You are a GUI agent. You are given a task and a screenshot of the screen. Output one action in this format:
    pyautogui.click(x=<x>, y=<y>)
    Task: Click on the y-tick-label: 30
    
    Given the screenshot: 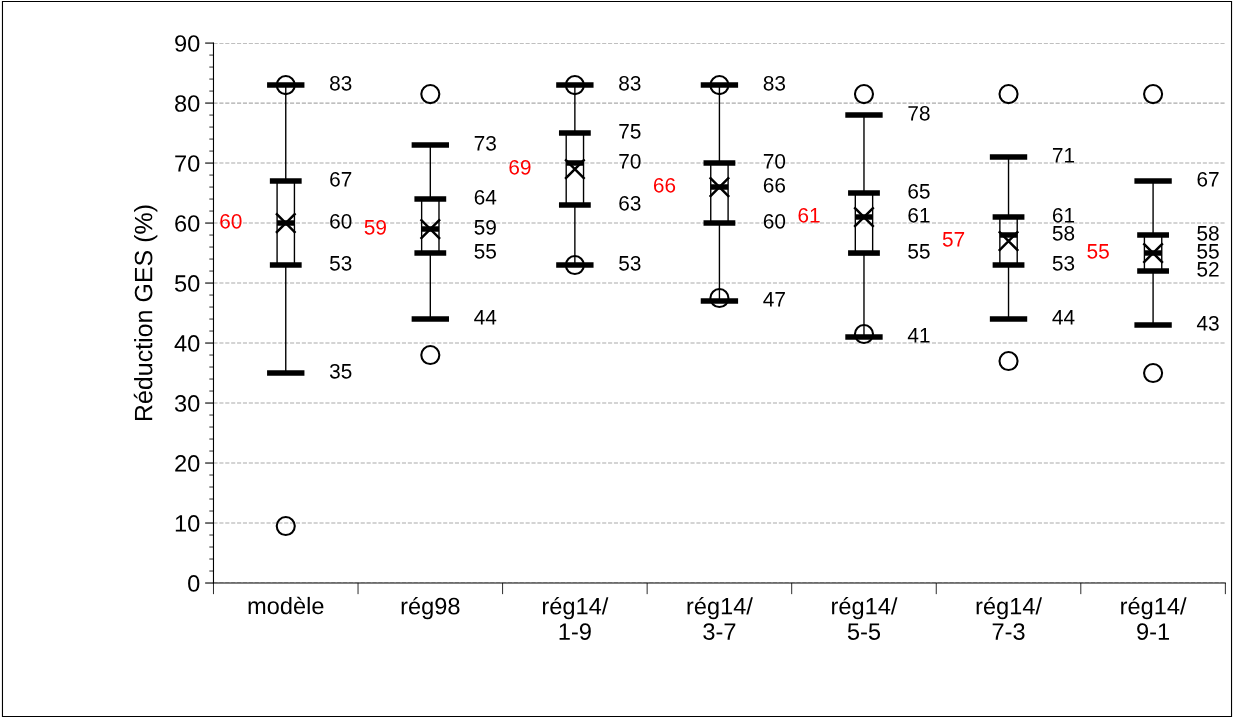 What is the action you would take?
    pyautogui.click(x=187, y=403)
    